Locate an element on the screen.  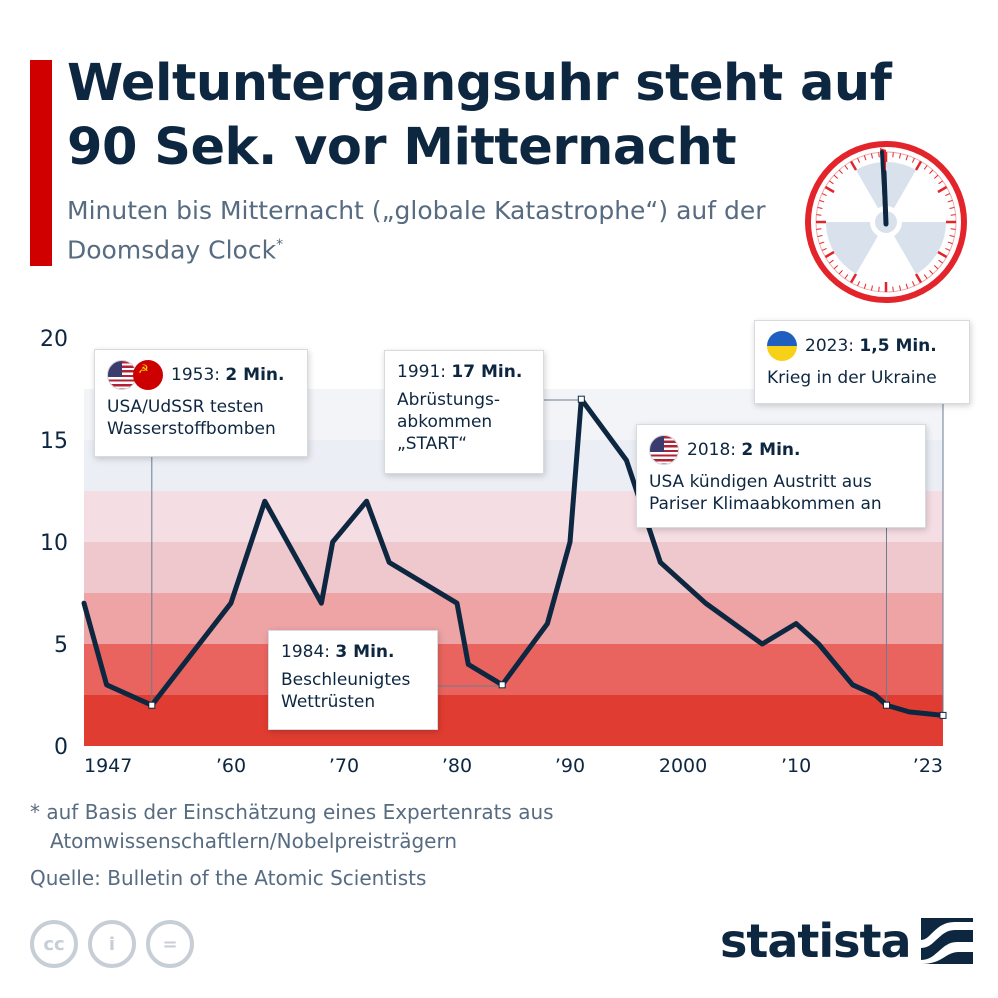
callout-value: 17 Min. is located at coordinates (487, 372).